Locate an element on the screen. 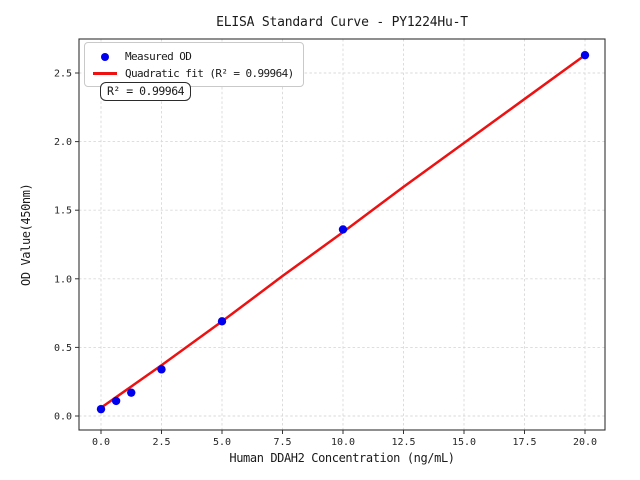 The width and height of the screenshot is (640, 480). x-tick-label: 15.0 is located at coordinates (464, 442).